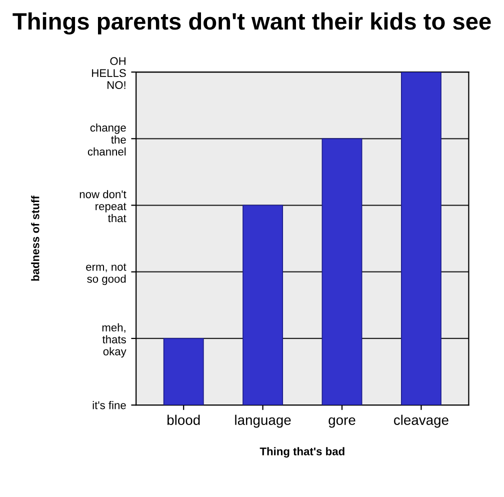 The width and height of the screenshot is (504, 497). What do you see at coordinates (35, 238) in the screenshot?
I see `text: badness of stuff` at bounding box center [35, 238].